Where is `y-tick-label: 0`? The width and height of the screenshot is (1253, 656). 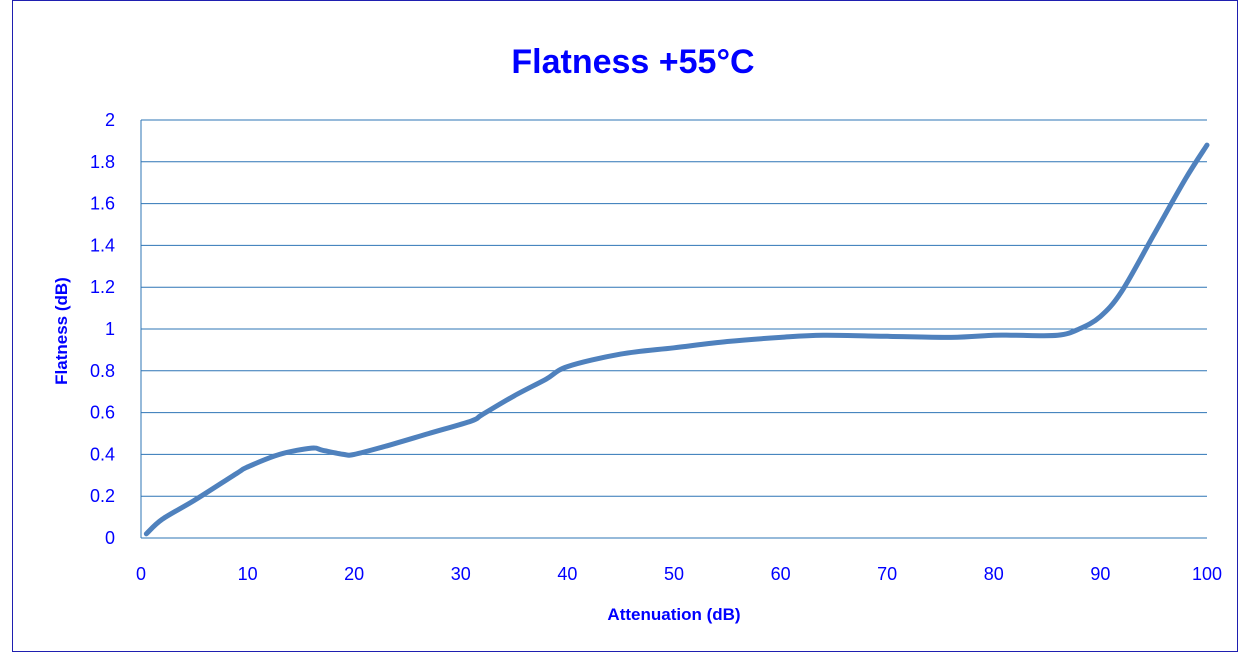 y-tick-label: 0 is located at coordinates (110, 538).